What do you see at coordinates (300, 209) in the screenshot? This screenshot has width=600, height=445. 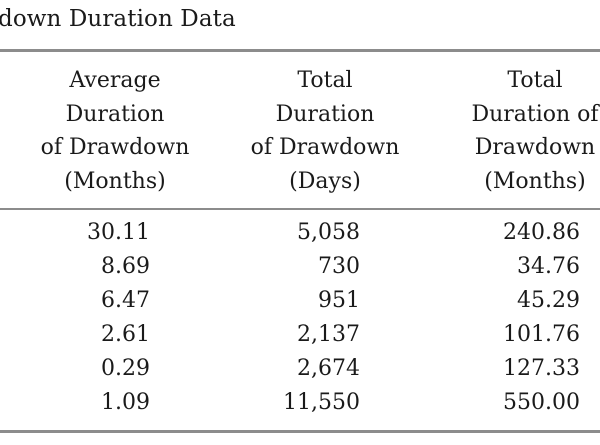 I see `header-rule` at bounding box center [300, 209].